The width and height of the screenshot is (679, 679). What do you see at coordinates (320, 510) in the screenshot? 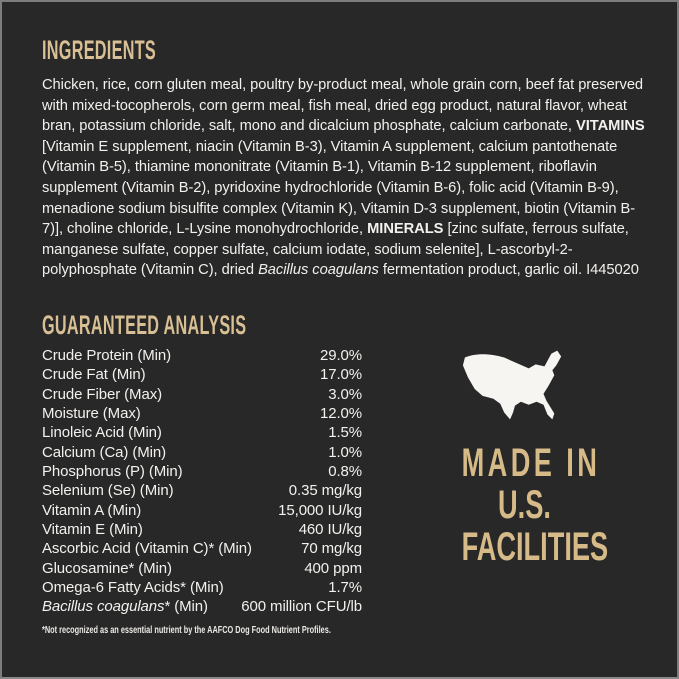
I see `analysis-row-value: 15,000 IU/kg` at bounding box center [320, 510].